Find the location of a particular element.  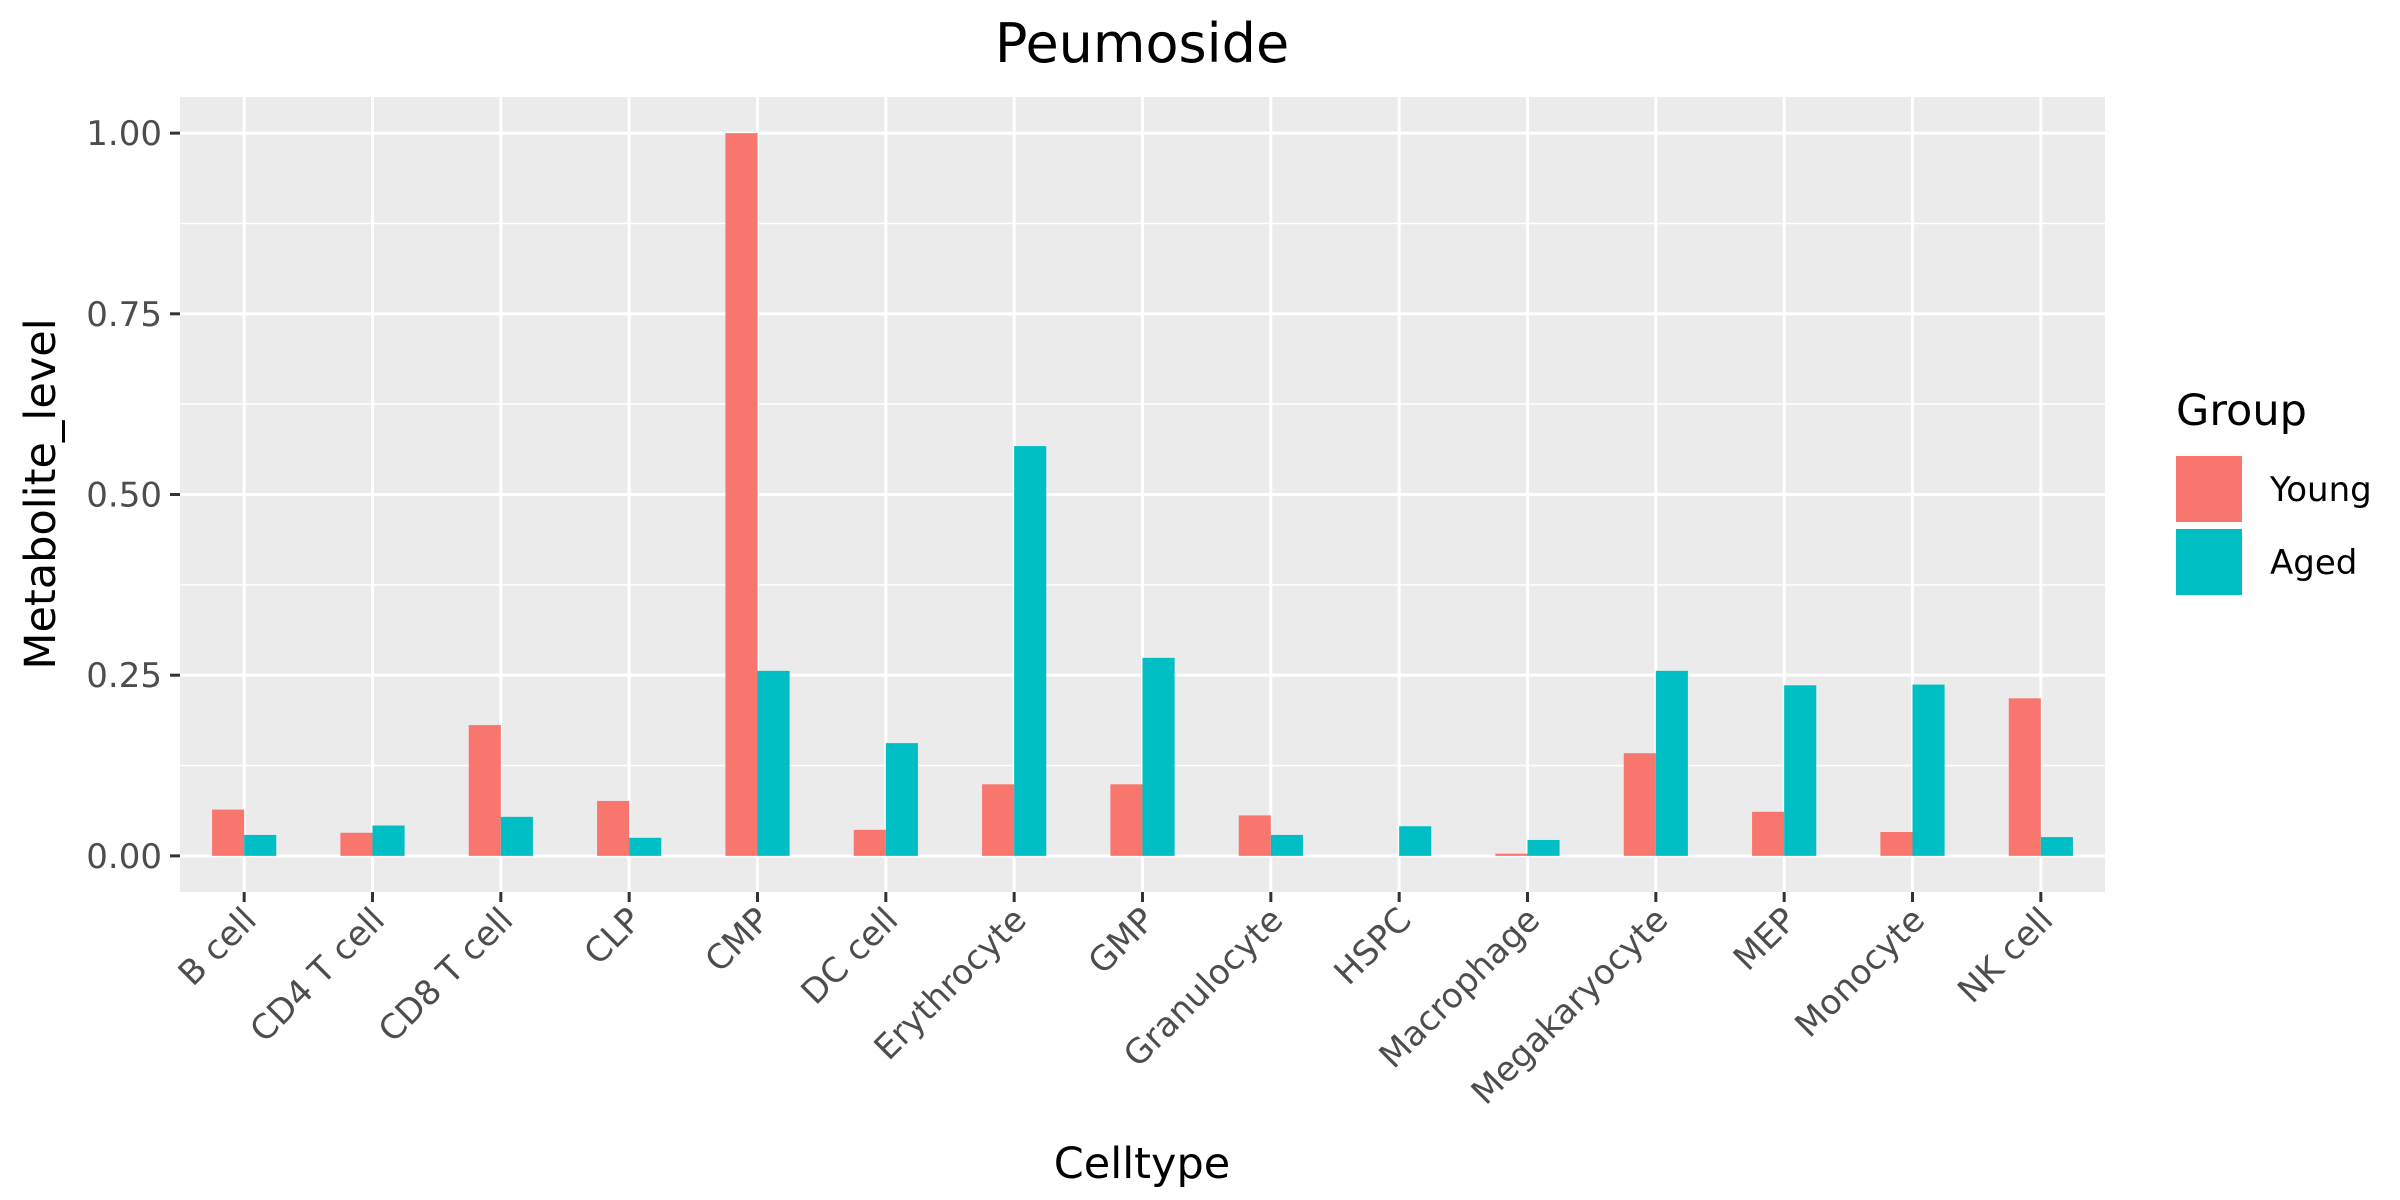

bar-young-megakaryocyte is located at coordinates (1639, 804).